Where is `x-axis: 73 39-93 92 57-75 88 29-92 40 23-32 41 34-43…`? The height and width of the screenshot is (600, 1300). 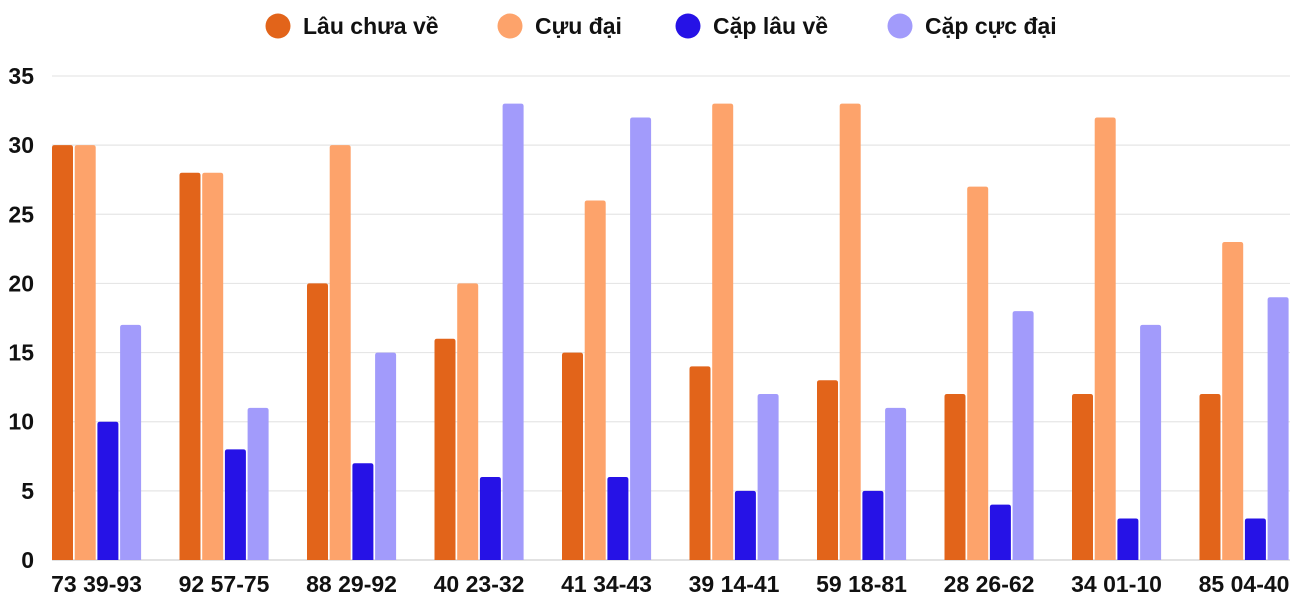 x-axis: 73 39-93 92 57-75 88 29-92 40 23-32 41 34-43… is located at coordinates (670, 584).